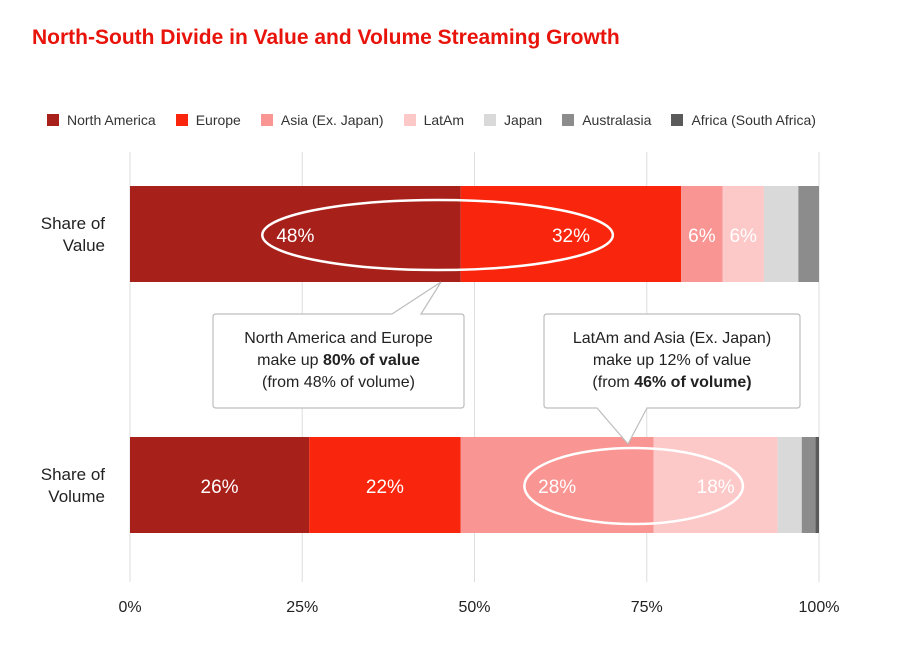 This screenshot has width=902, height=657. I want to click on callout-text: make up, so click(290, 360).